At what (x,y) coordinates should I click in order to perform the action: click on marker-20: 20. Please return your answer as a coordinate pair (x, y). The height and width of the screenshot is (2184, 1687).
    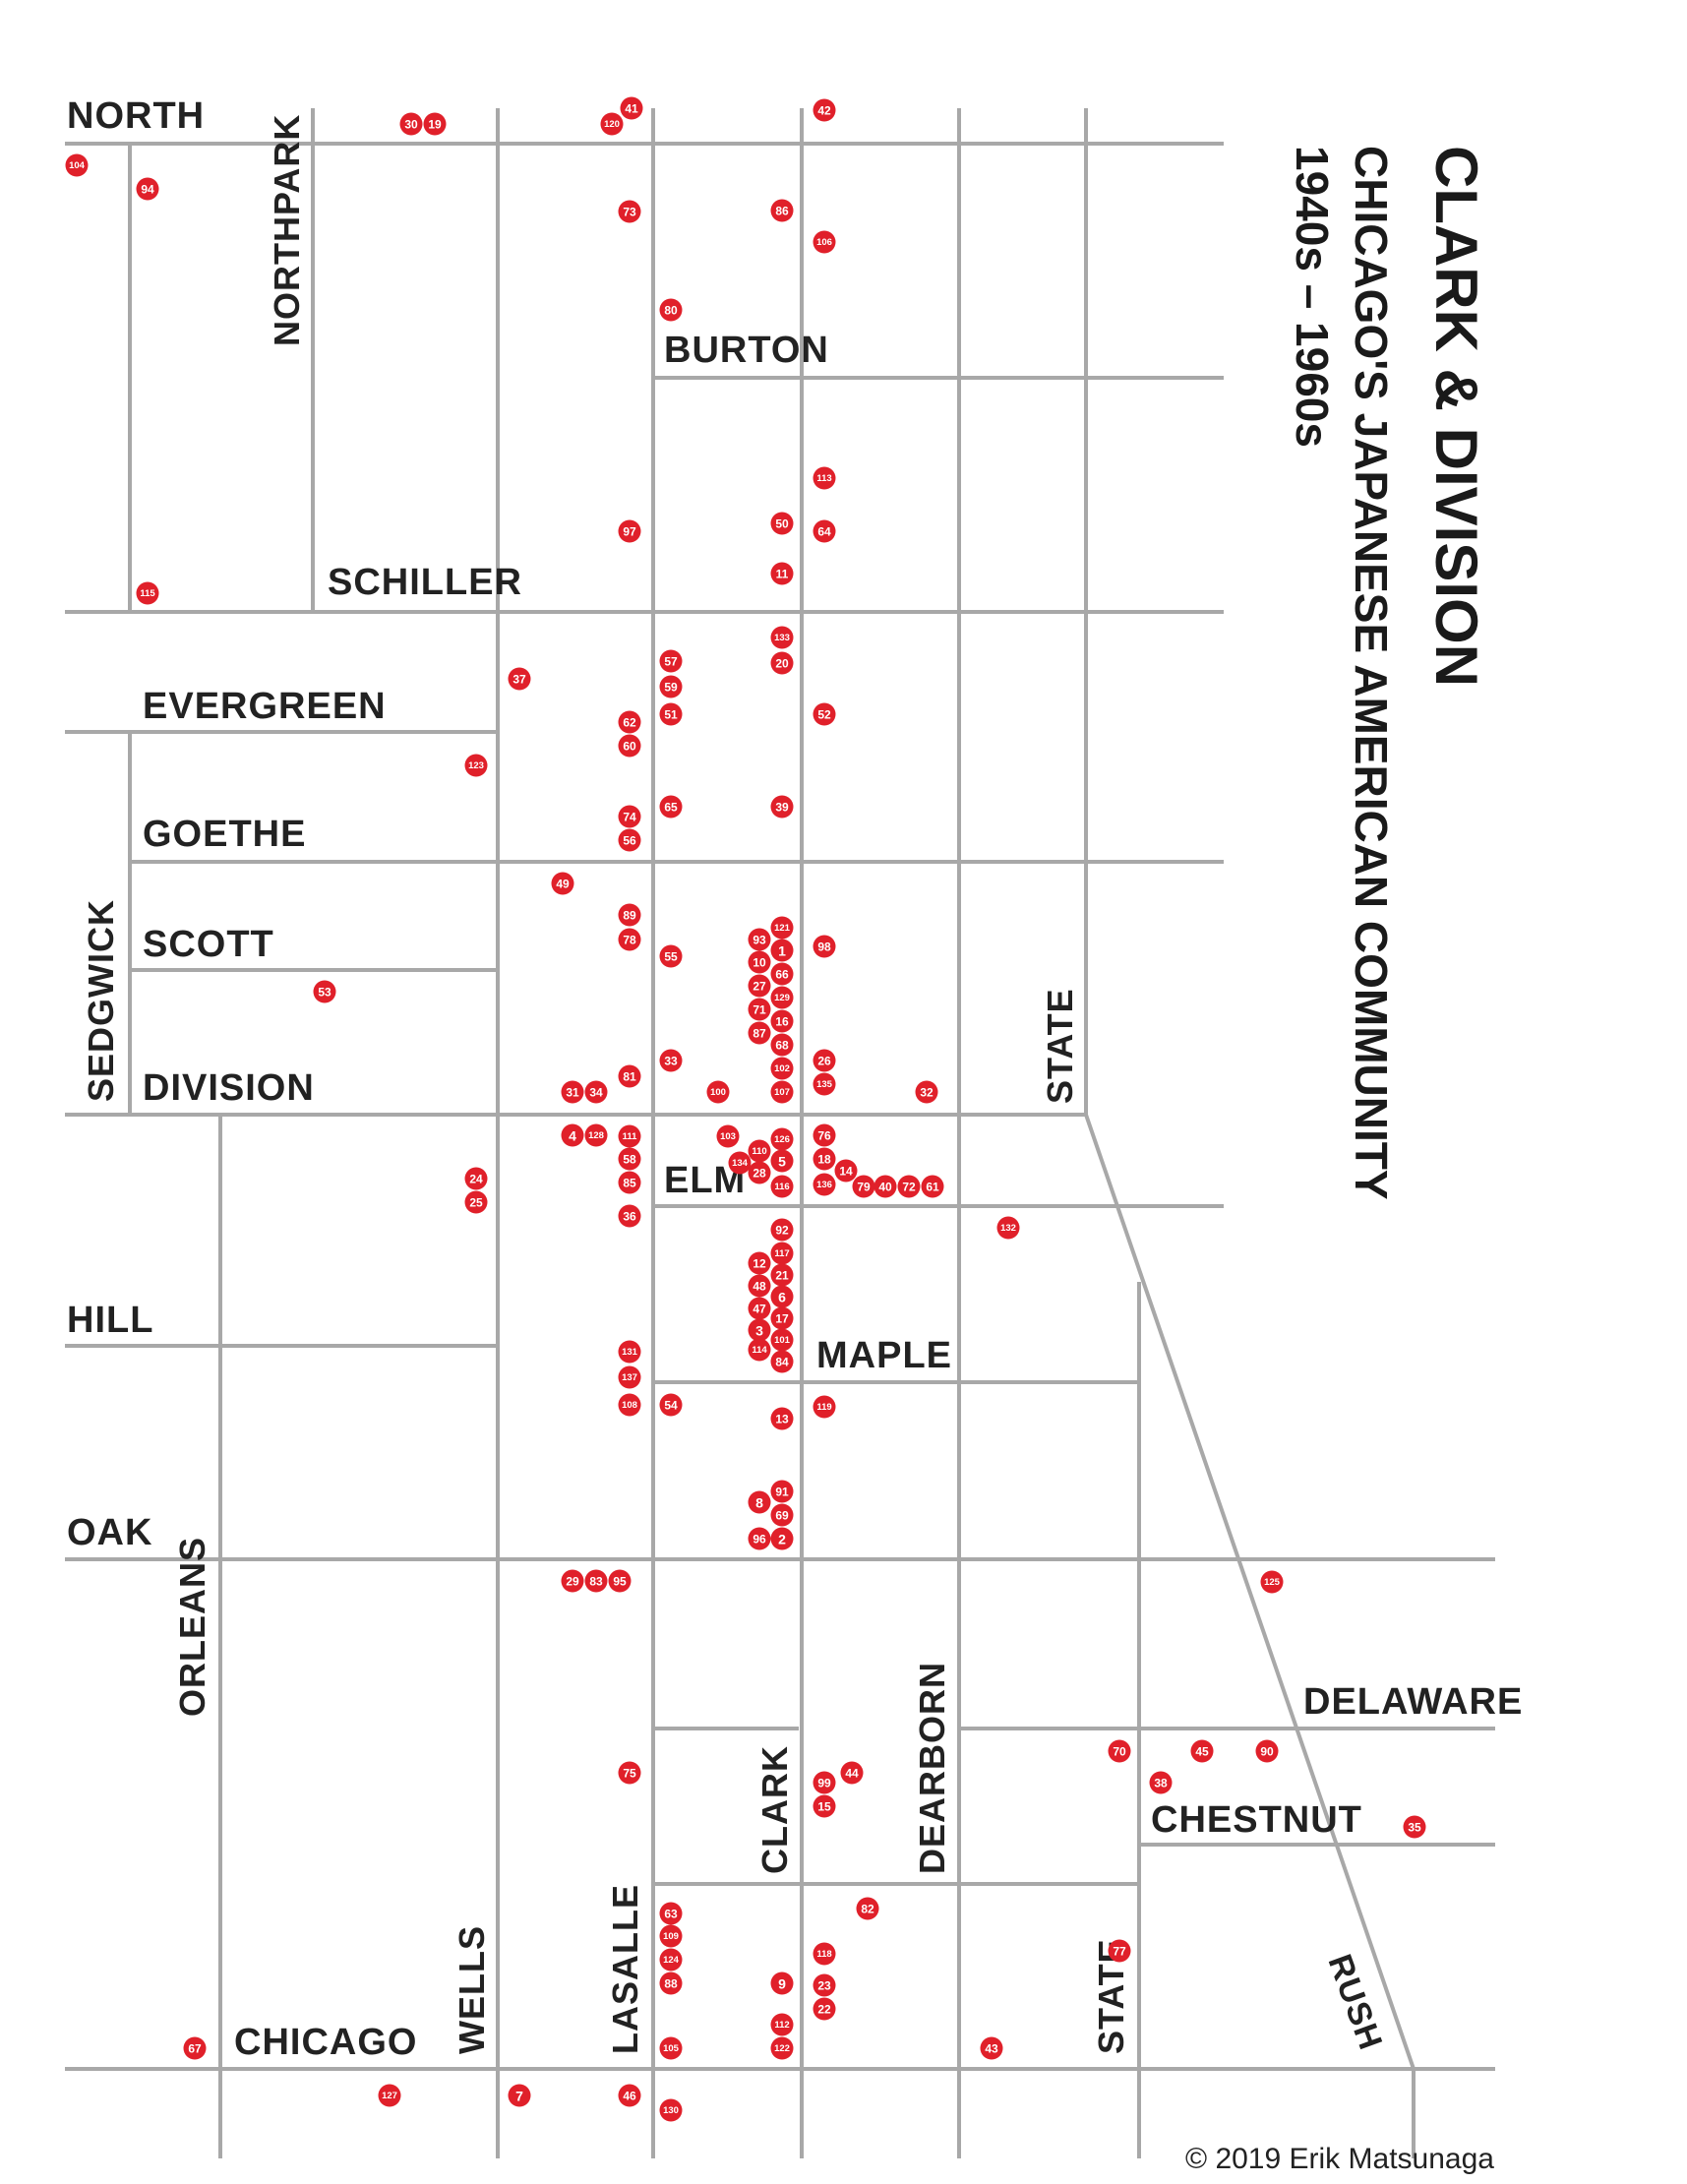
    Looking at the image, I should click on (782, 663).